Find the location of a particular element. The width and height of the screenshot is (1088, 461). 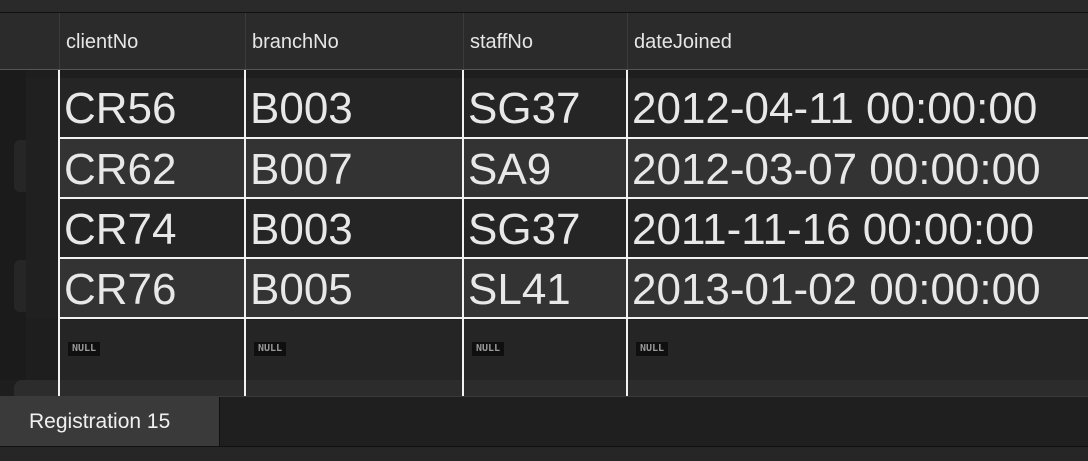

column-header-staffno: staffNo is located at coordinates (545, 41).